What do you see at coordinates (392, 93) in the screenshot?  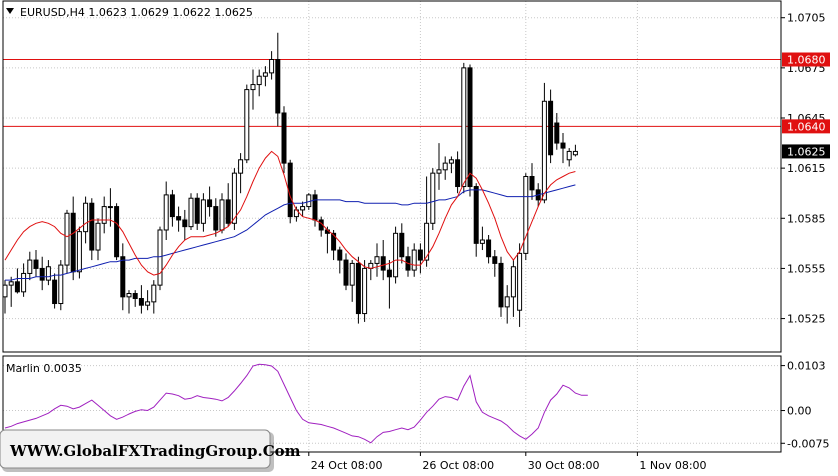 I see `price-levels` at bounding box center [392, 93].